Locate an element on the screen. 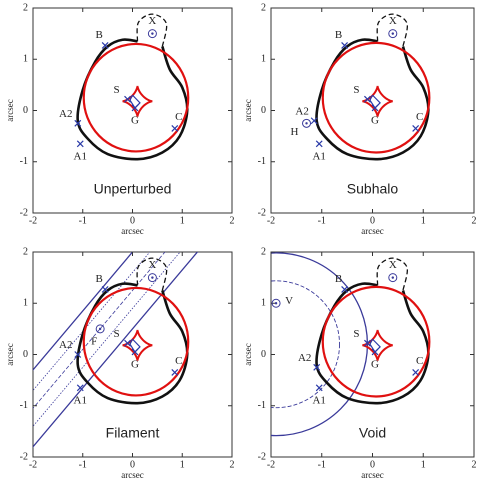 Image resolution: width=491 pixels, height=491 pixels. panel-title: Filament is located at coordinates (133, 433).